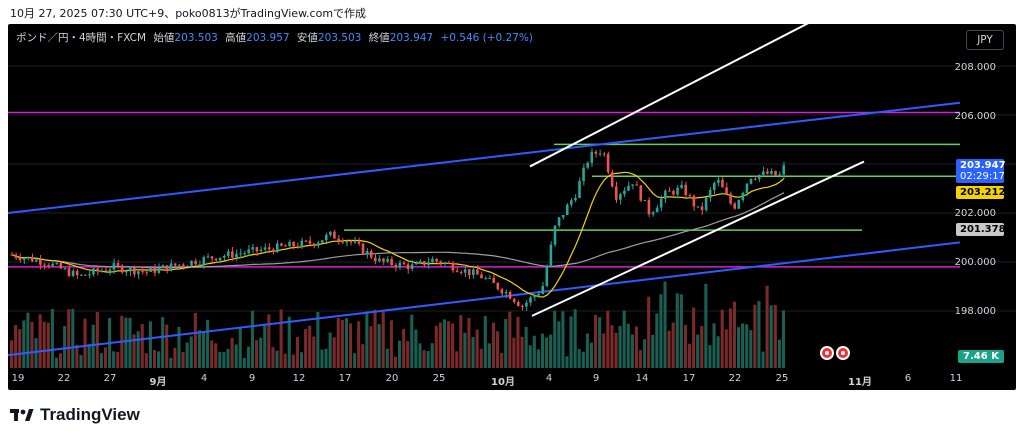 Image resolution: width=1024 pixels, height=441 pixels. Describe the element at coordinates (503, 382) in the screenshot. I see `x-tick-month: 10月` at that location.